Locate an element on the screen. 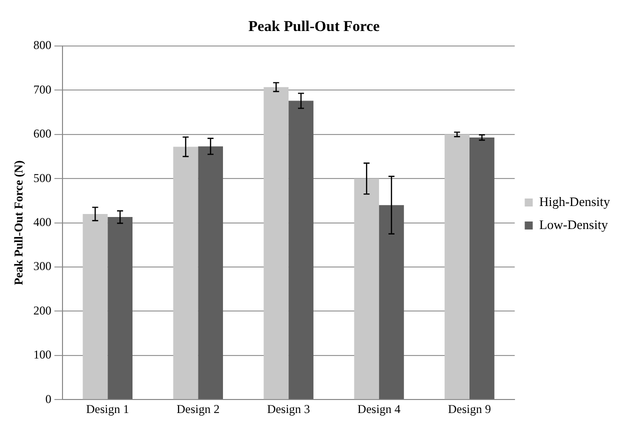 The height and width of the screenshot is (428, 636). y-tick-label: 800 is located at coordinates (42, 45).